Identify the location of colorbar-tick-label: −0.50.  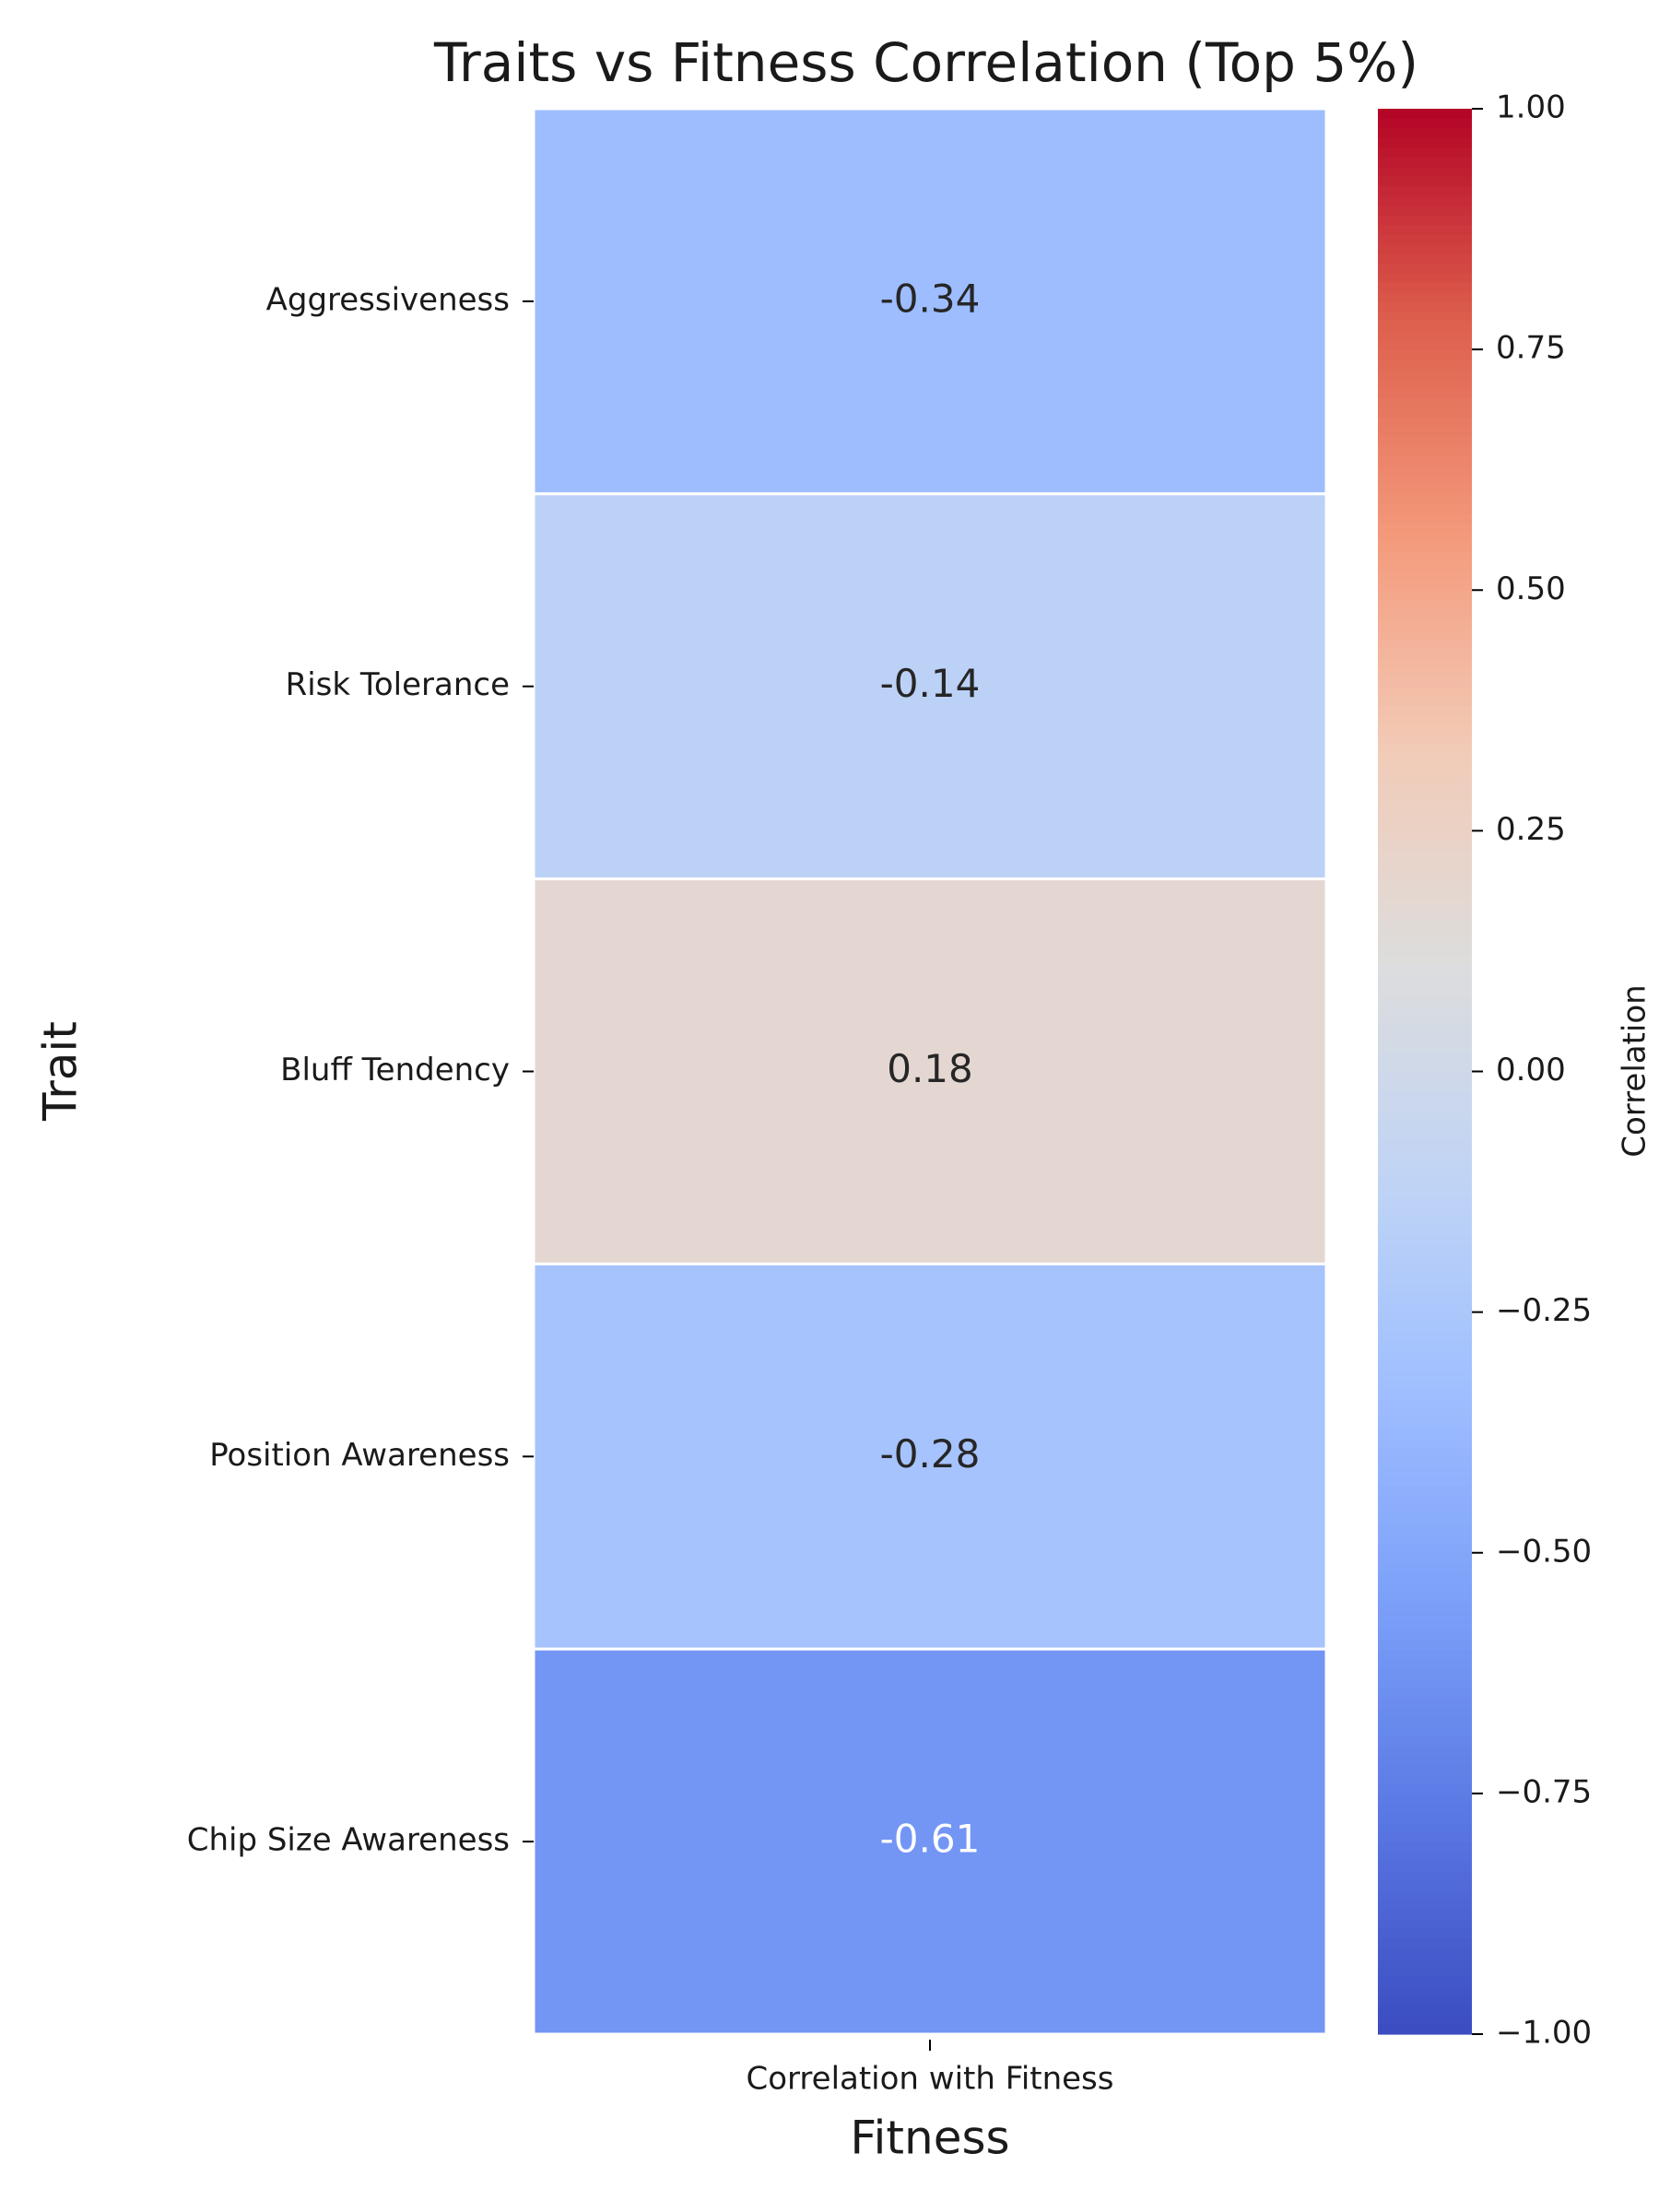
(1544, 1551).